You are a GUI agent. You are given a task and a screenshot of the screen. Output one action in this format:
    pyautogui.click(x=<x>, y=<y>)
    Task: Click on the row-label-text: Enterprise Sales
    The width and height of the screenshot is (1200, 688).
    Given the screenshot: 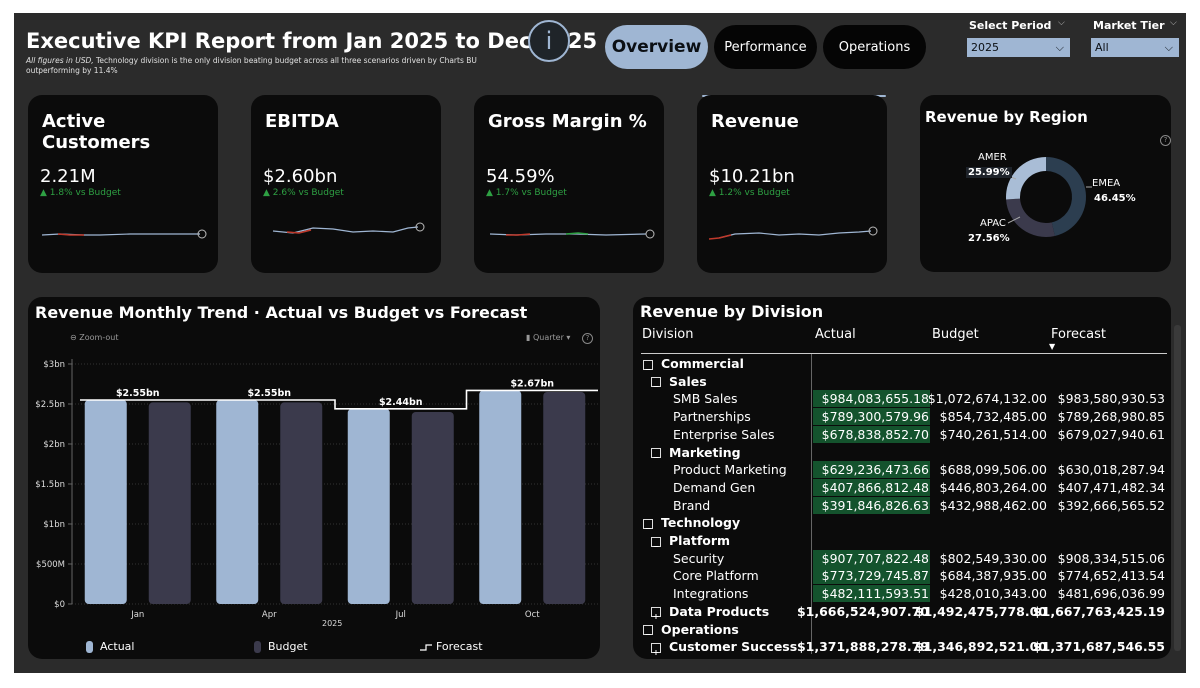 What is the action you would take?
    pyautogui.click(x=724, y=434)
    